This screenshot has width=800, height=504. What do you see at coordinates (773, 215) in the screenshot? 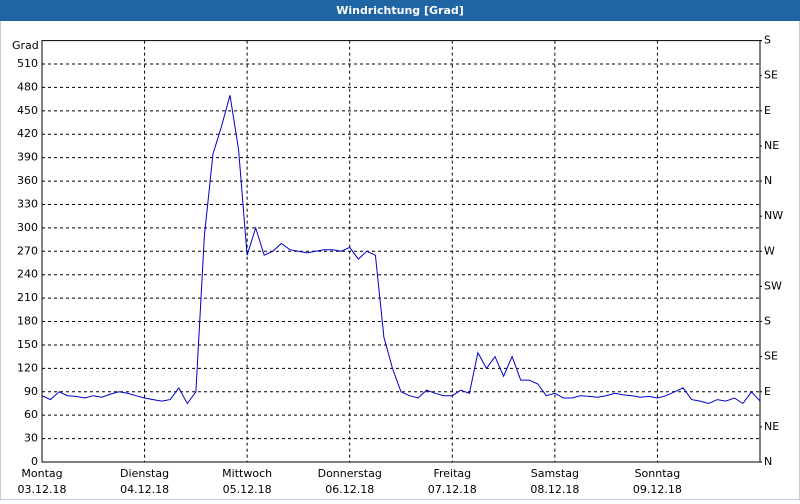
I see `y2-tick-label: NW` at bounding box center [773, 215].